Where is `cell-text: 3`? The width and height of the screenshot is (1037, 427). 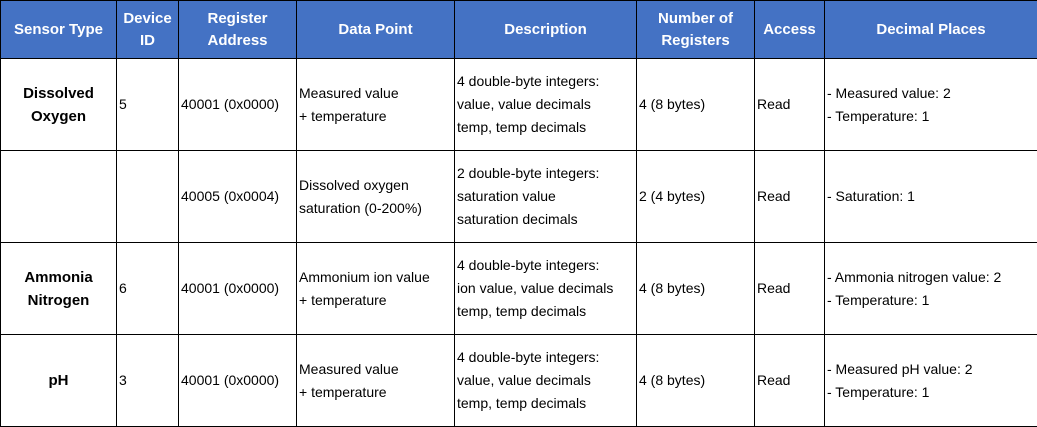 cell-text: 3 is located at coordinates (123, 380).